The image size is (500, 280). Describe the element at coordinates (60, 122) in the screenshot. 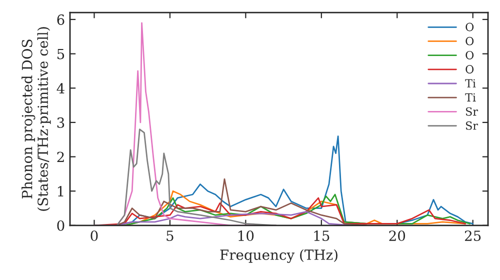

I see `y-tick-label: 3` at that location.